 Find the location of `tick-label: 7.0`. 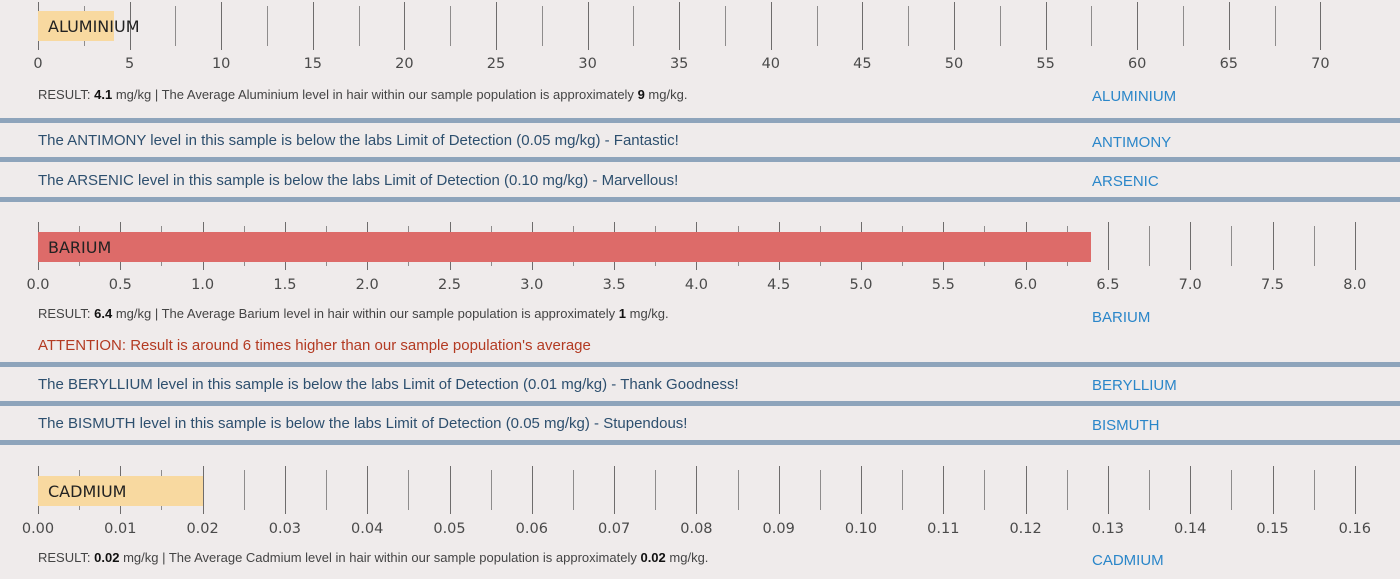

tick-label: 7.0 is located at coordinates (1190, 285).